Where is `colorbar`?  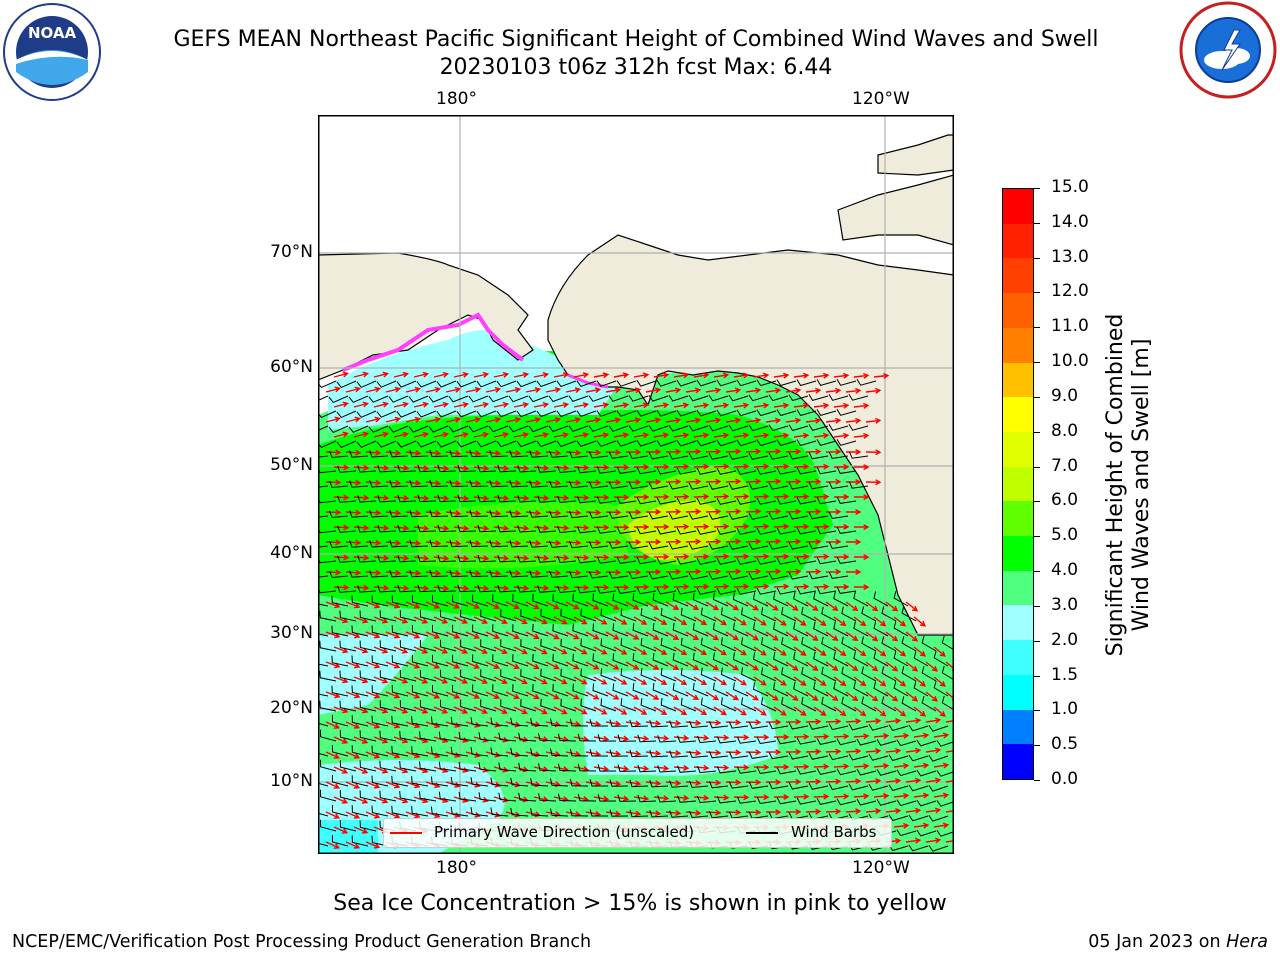 colorbar is located at coordinates (1018, 484).